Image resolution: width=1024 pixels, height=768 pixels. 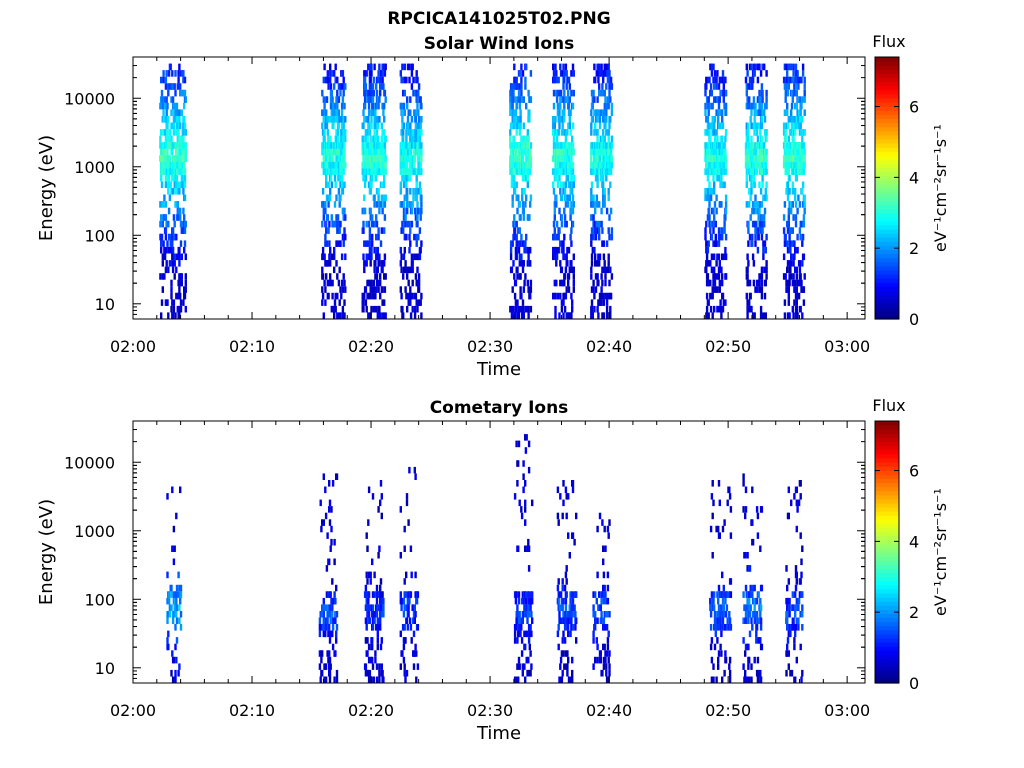 What do you see at coordinates (252, 710) in the screenshot?
I see `x-tick-label: 02:10` at bounding box center [252, 710].